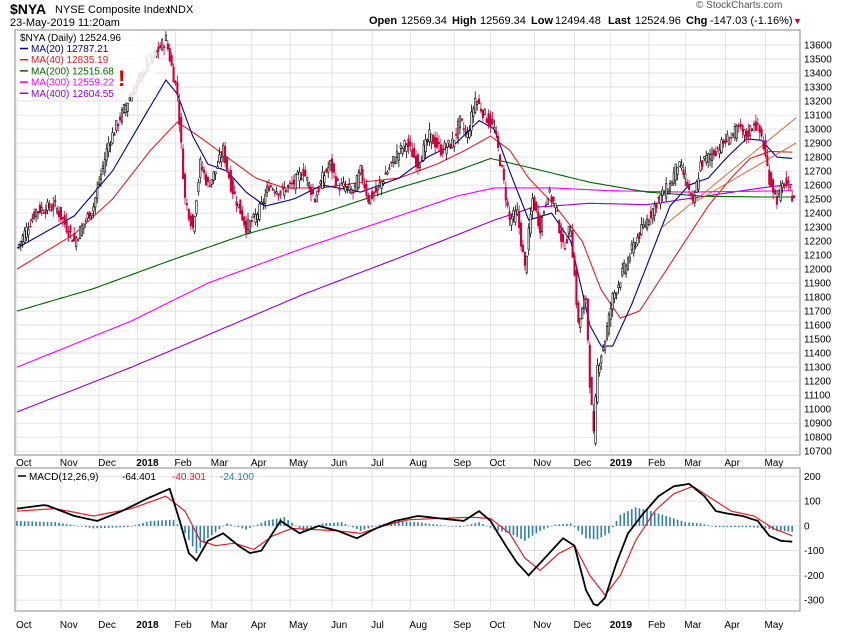 Image resolution: width=850 pixels, height=633 pixels. What do you see at coordinates (220, 463) in the screenshot?
I see `price-x-tick-label: Mar` at bounding box center [220, 463].